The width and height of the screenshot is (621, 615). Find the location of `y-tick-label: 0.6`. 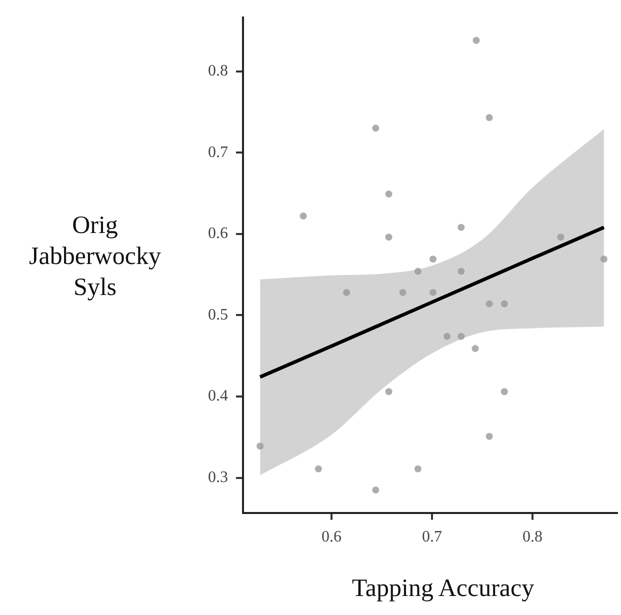

y-tick-label: 0.6 is located at coordinates (218, 233).